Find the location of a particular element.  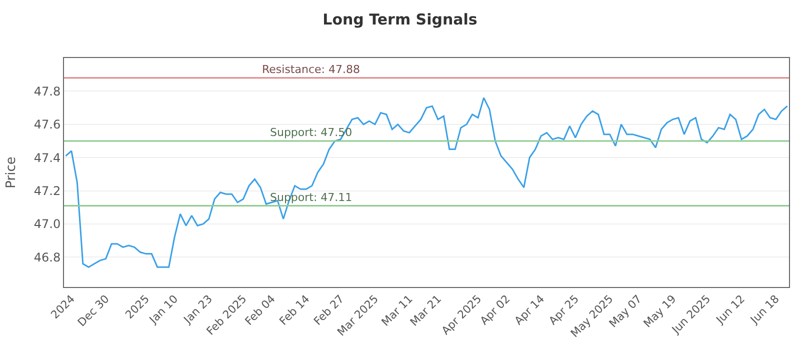

y-tick-label: 46.8 is located at coordinates (47, 257).